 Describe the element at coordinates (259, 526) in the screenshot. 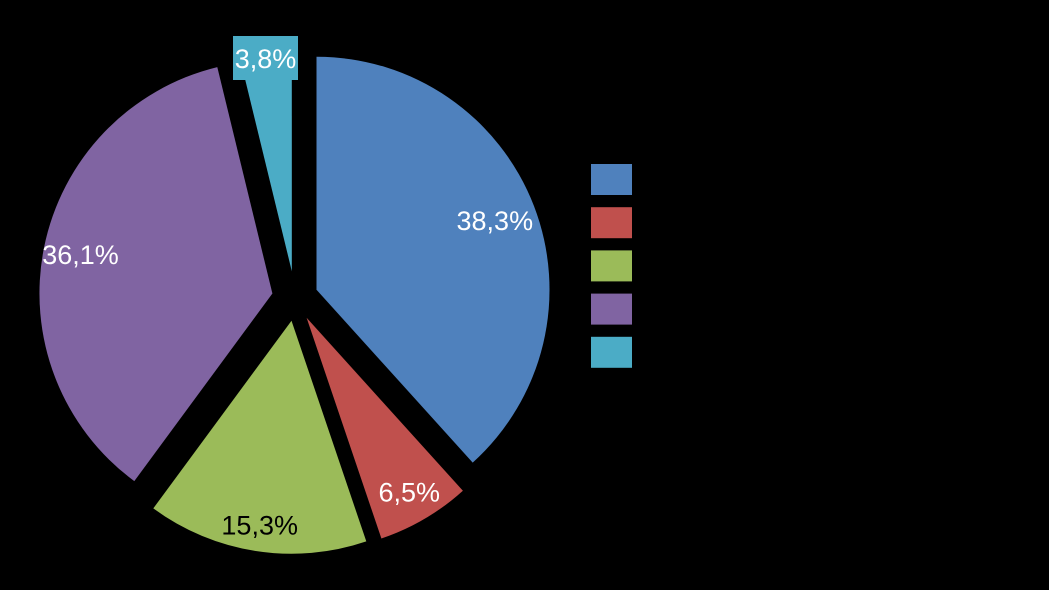

I see `pie-slice-3-label: 15,3%` at that location.